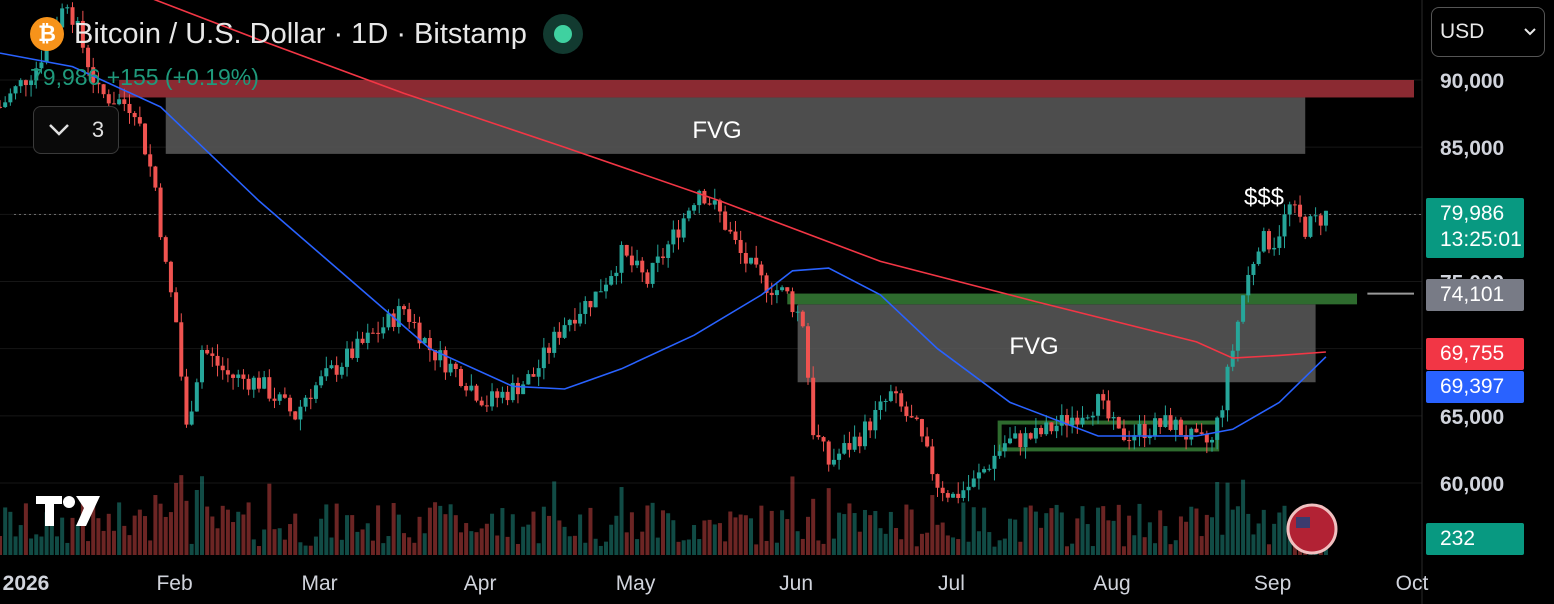 Image resolution: width=1554 pixels, height=604 pixels. I want to click on symbol-title: Bitcoin / U.S. Dollar · 1D · Bitstamp, so click(300, 33).